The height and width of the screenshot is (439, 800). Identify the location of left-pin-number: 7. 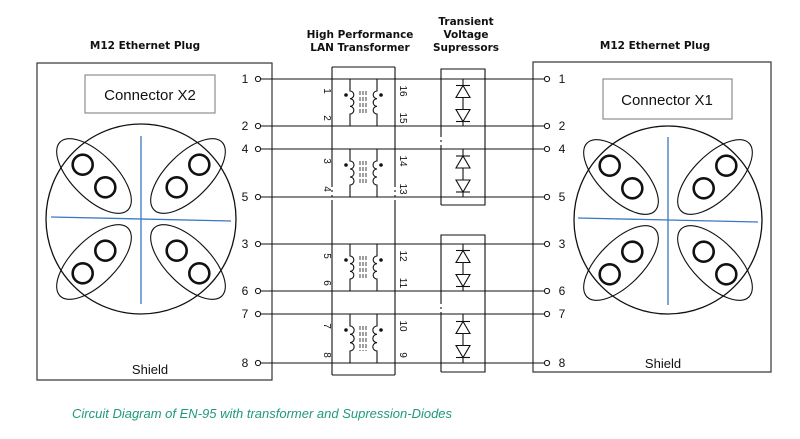
(245, 314).